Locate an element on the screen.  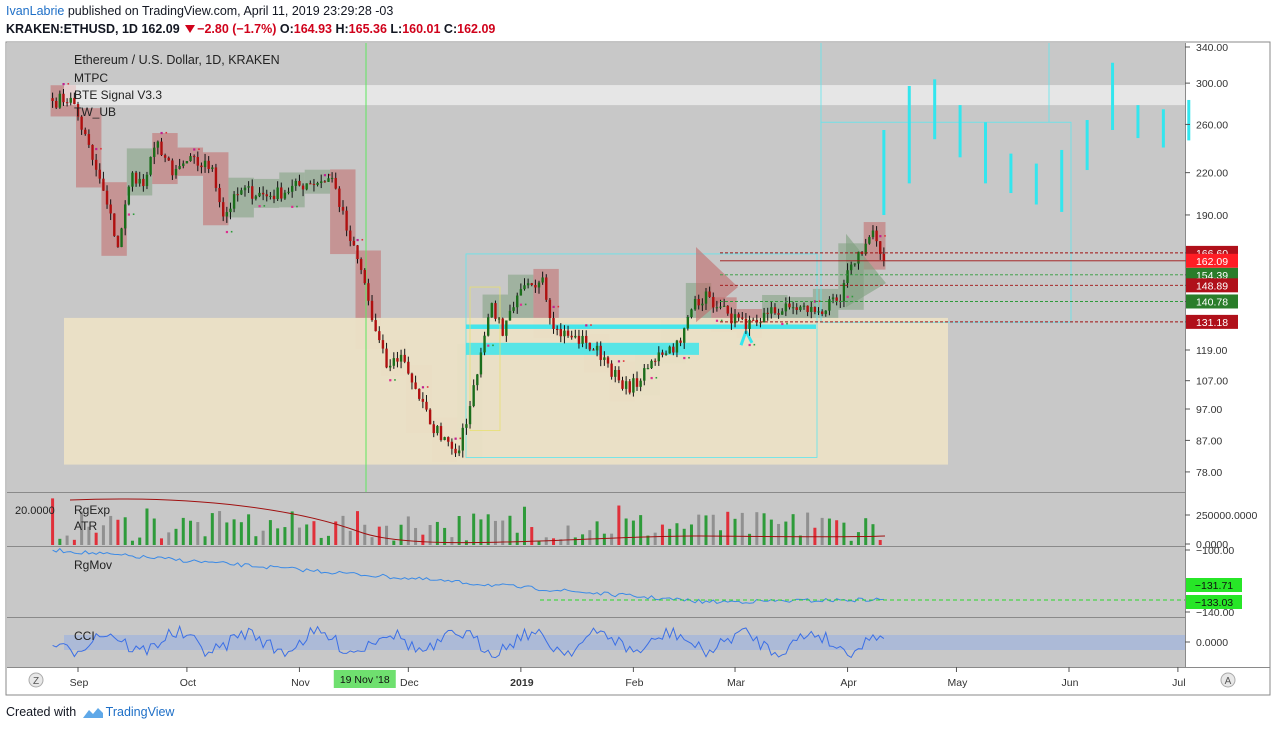
price-tick-label: 250000.0000 is located at coordinates (1226, 516).